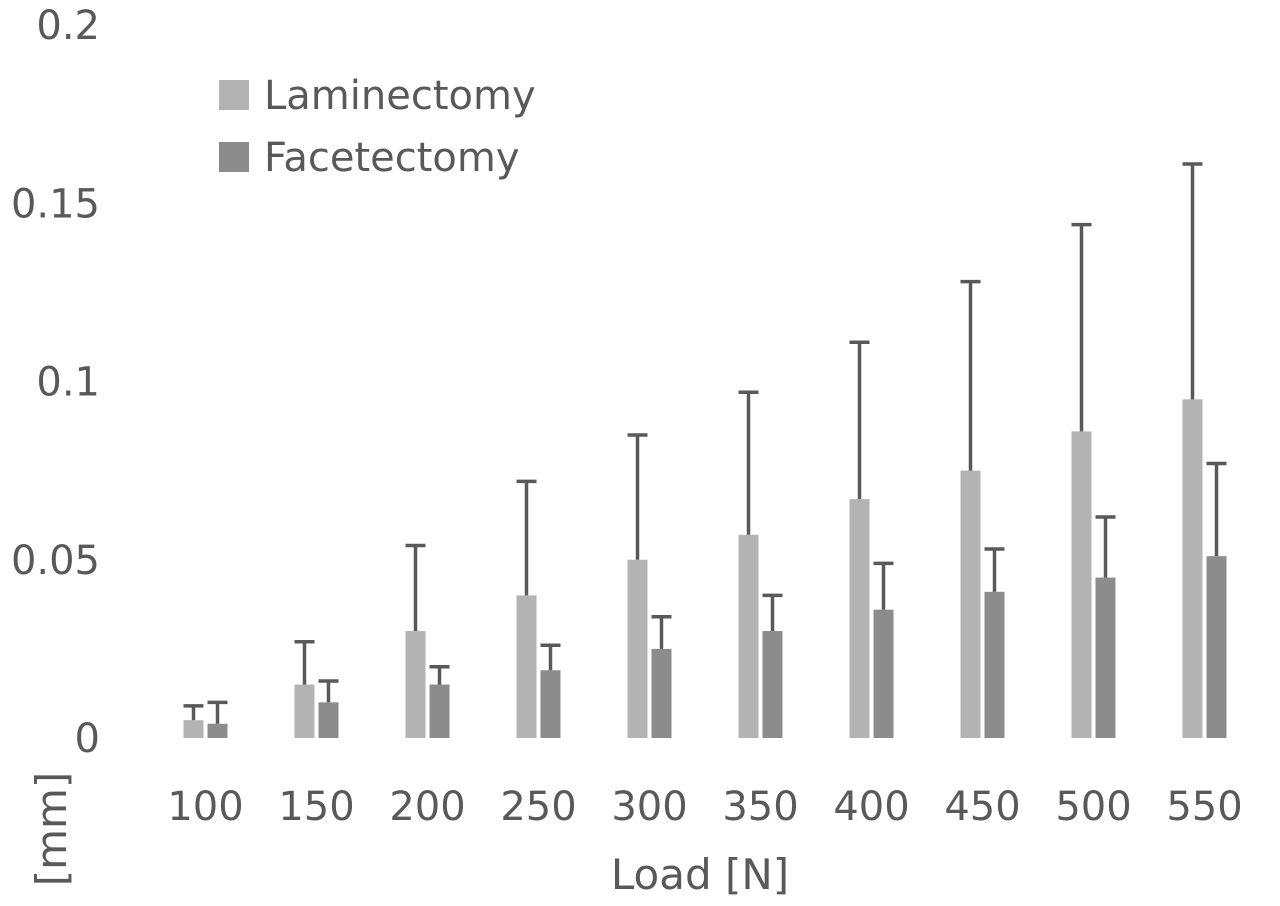 Image resolution: width=1280 pixels, height=906 pixels. I want to click on legend-label: Facetectomy, so click(392, 158).